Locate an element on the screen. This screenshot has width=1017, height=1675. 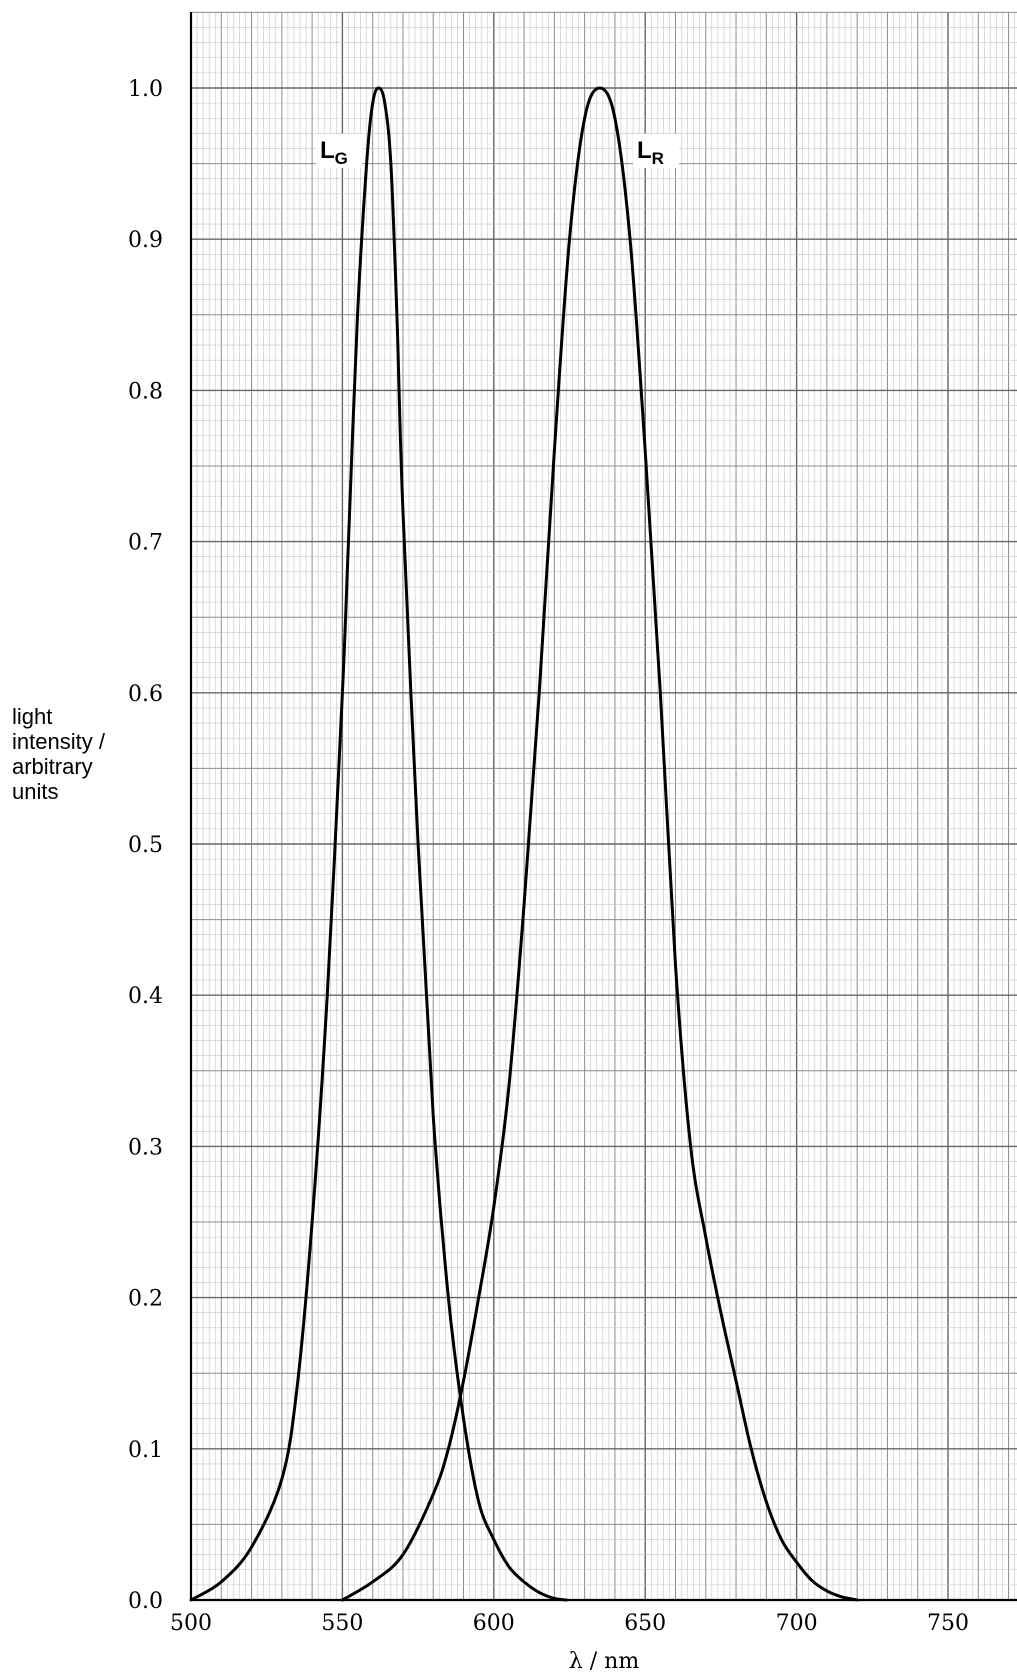
y-axis-label: light intensity / arbitrary units is located at coordinates (87, 754).